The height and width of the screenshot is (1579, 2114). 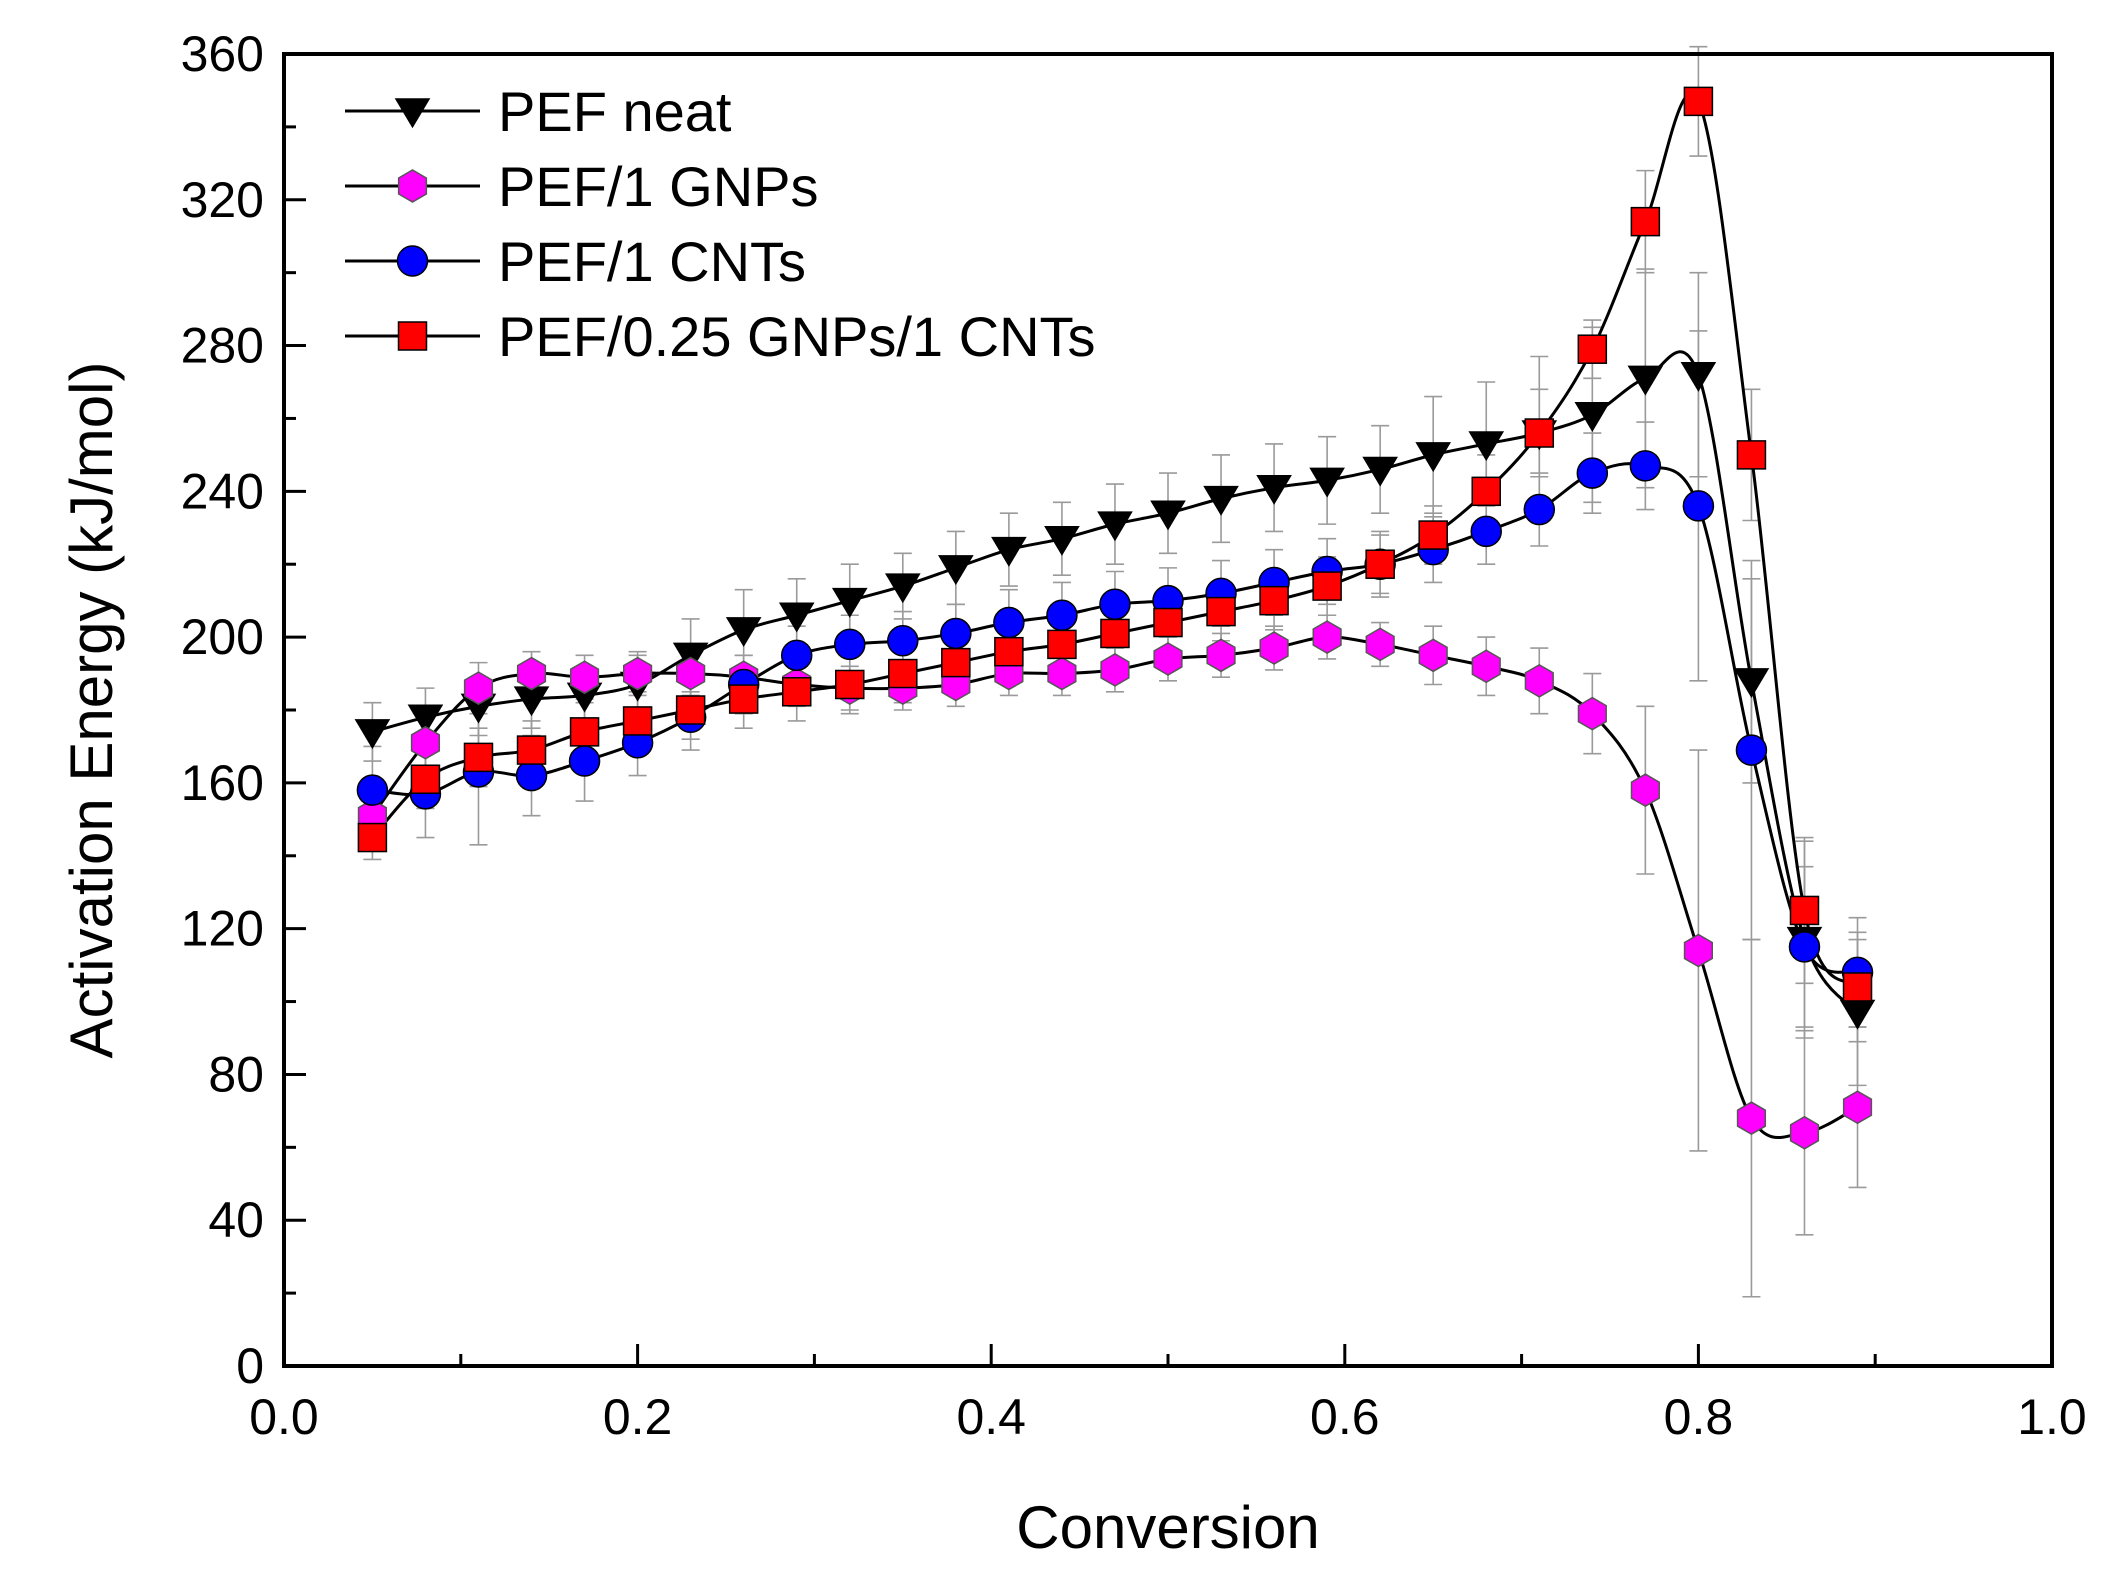 What do you see at coordinates (1486, 666) in the screenshot?
I see `marker-s1-p21` at bounding box center [1486, 666].